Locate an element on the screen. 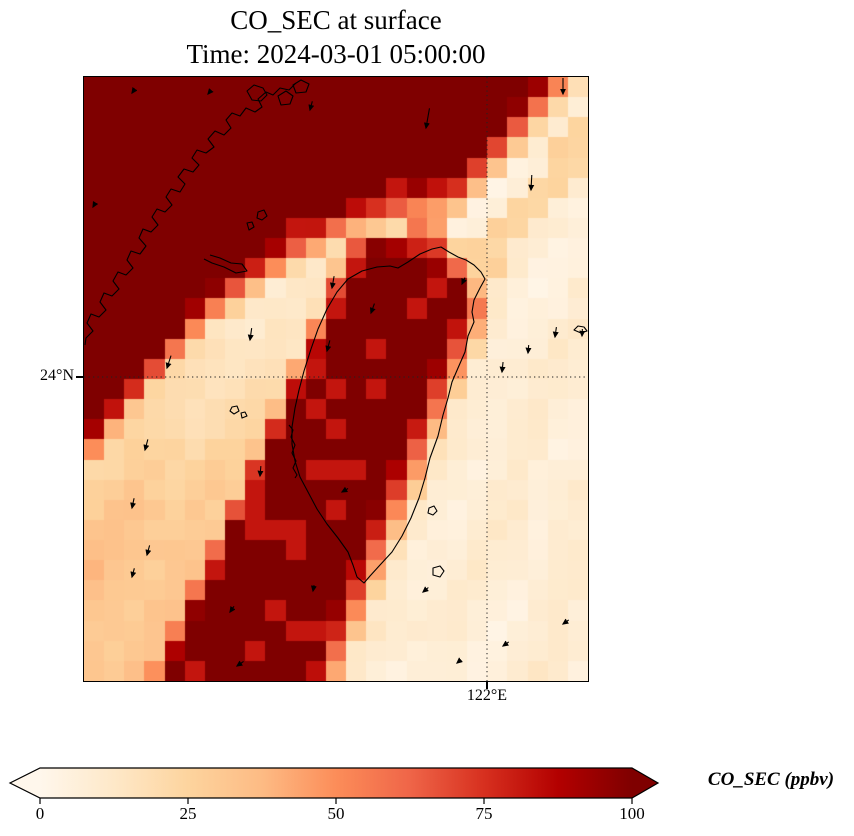 The image size is (854, 836). colorbar is located at coordinates (334, 785).